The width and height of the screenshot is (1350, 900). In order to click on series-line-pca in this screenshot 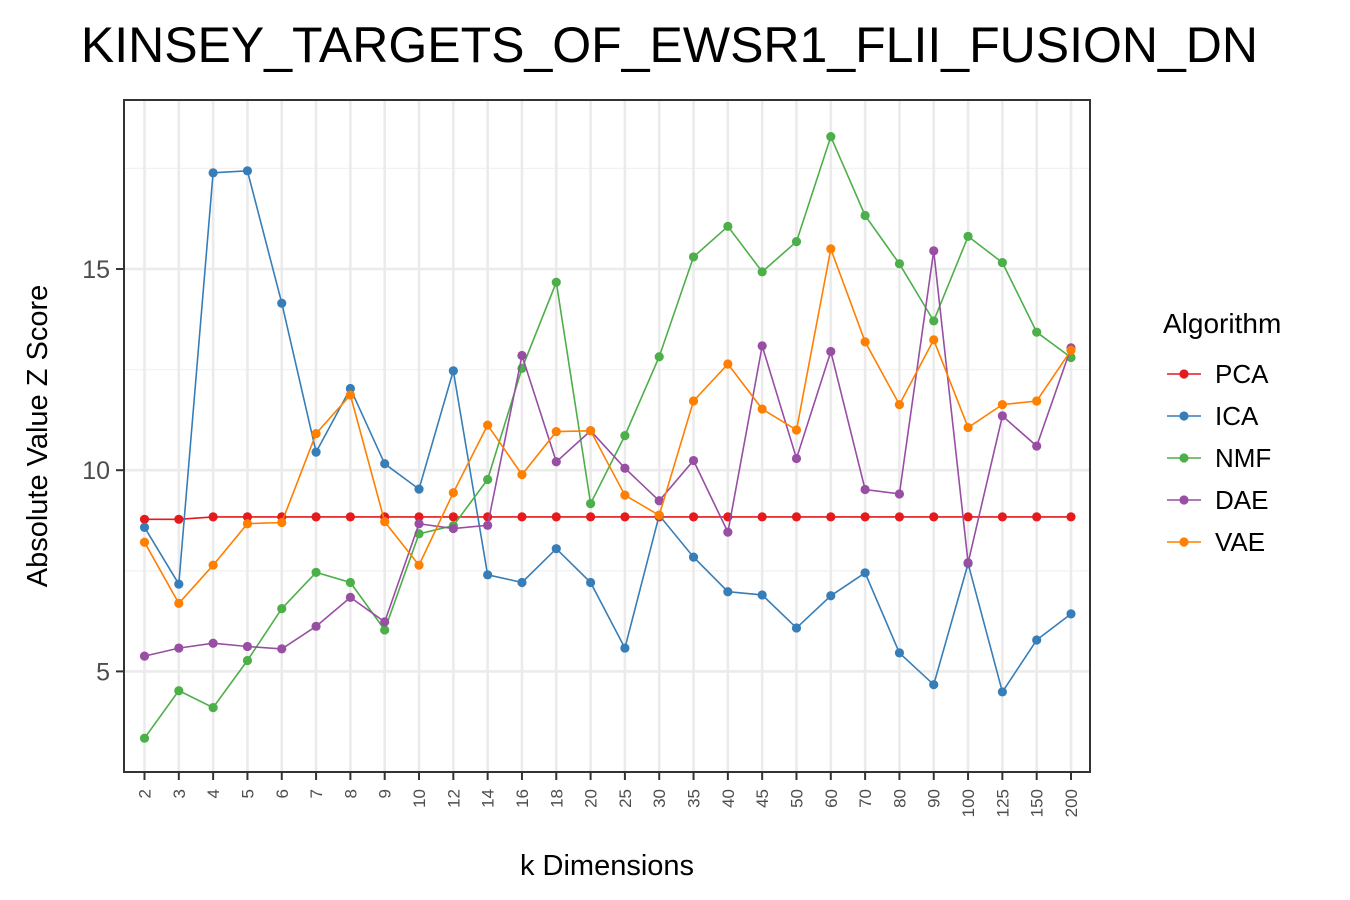, I will do `click(607, 518)`.